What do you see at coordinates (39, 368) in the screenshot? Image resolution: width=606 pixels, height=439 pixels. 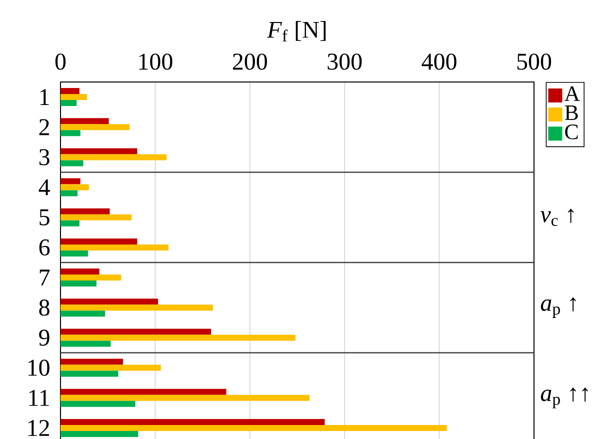 I see `y-tick-label: 10` at bounding box center [39, 368].